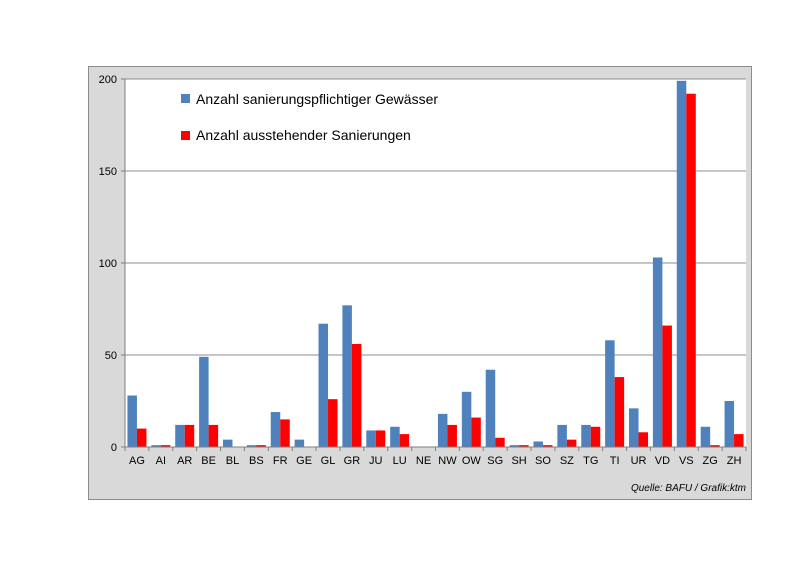 The height and width of the screenshot is (566, 800). Describe the element at coordinates (447, 461) in the screenshot. I see `x-tick-label: NW` at that location.